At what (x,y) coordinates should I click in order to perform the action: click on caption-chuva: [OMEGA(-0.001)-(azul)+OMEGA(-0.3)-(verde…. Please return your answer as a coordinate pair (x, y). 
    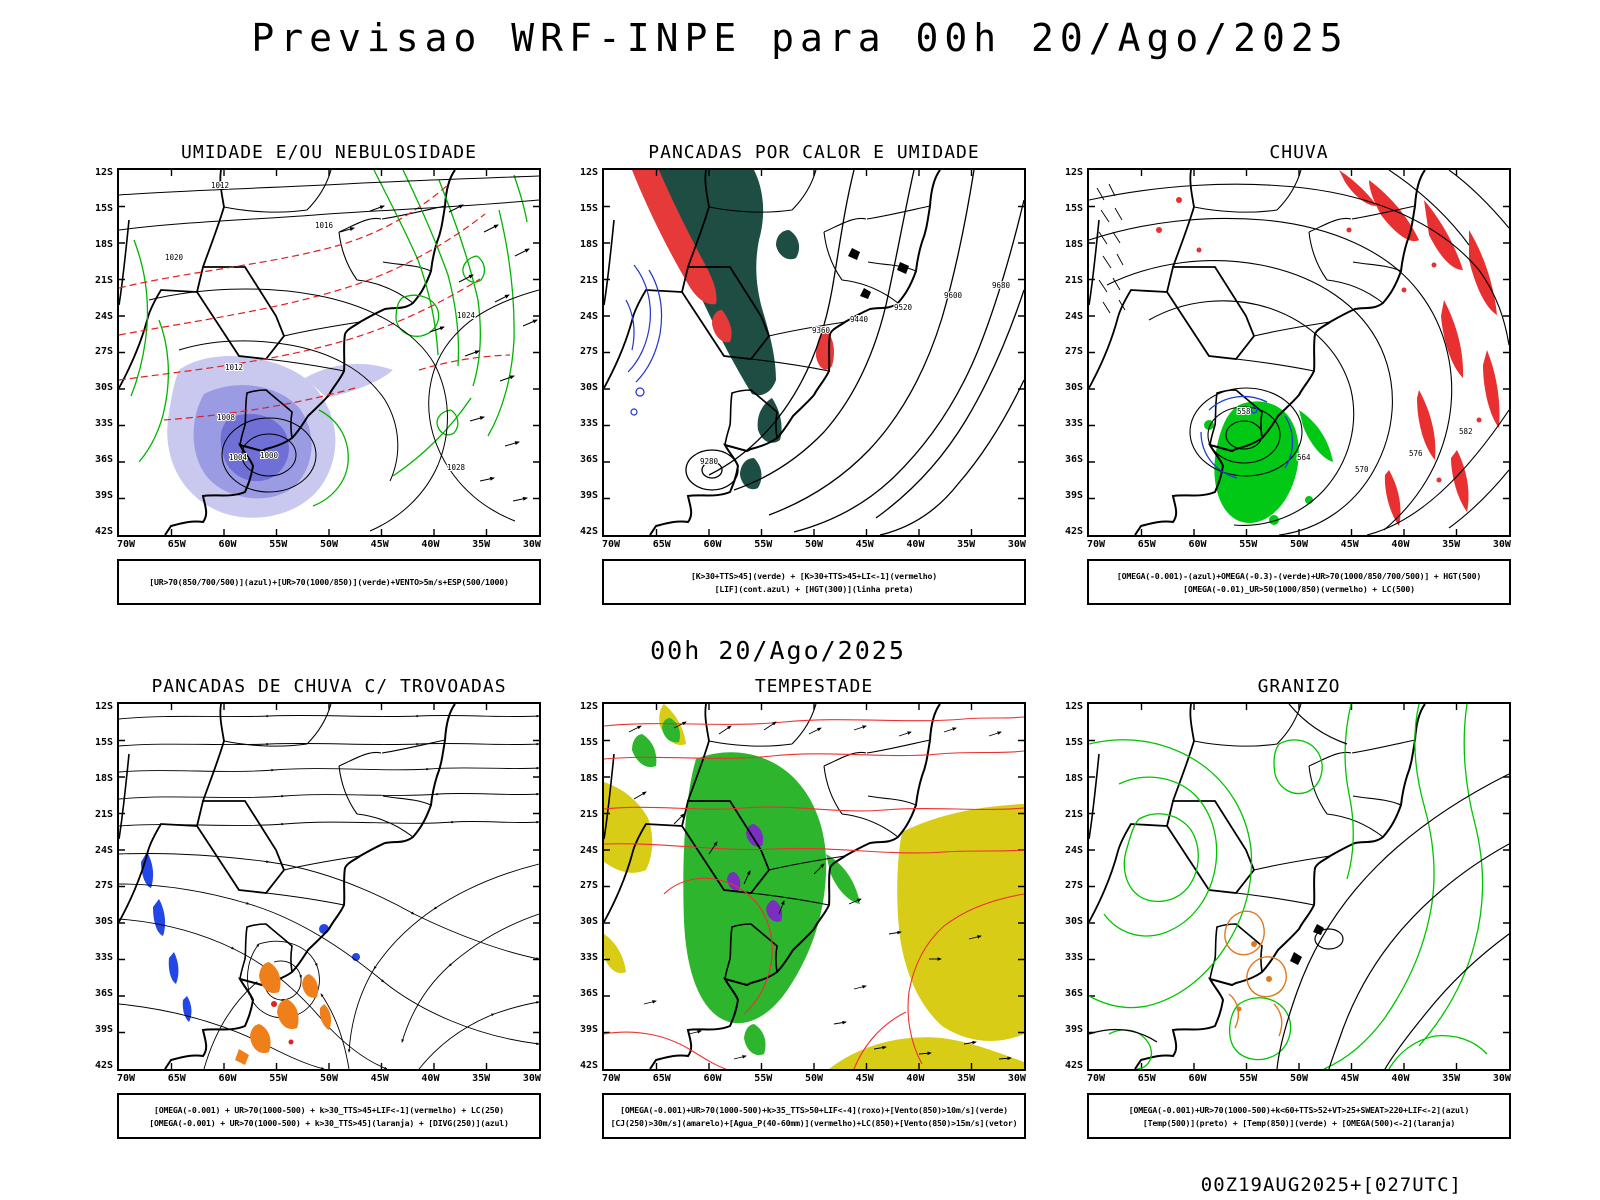
    Looking at the image, I should click on (1299, 582).